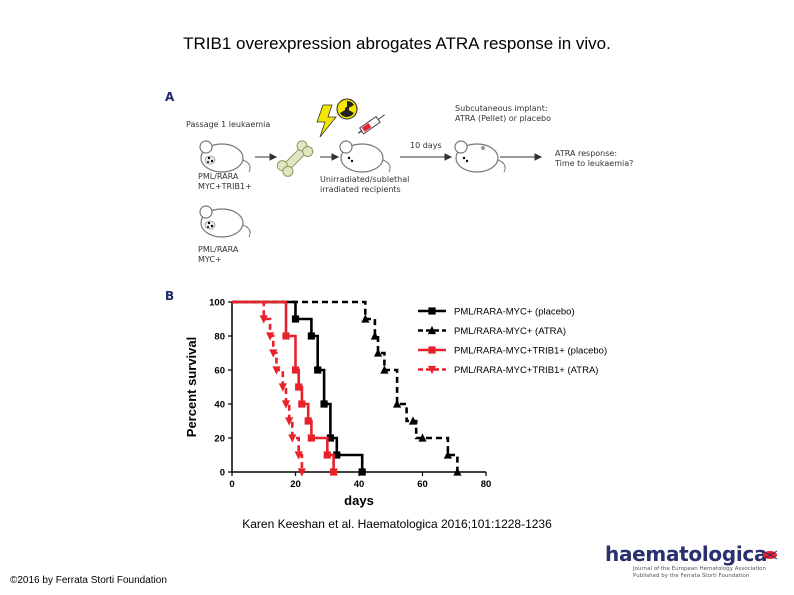  What do you see at coordinates (219, 405) in the screenshot?
I see `y-tick-label: 40` at bounding box center [219, 405].